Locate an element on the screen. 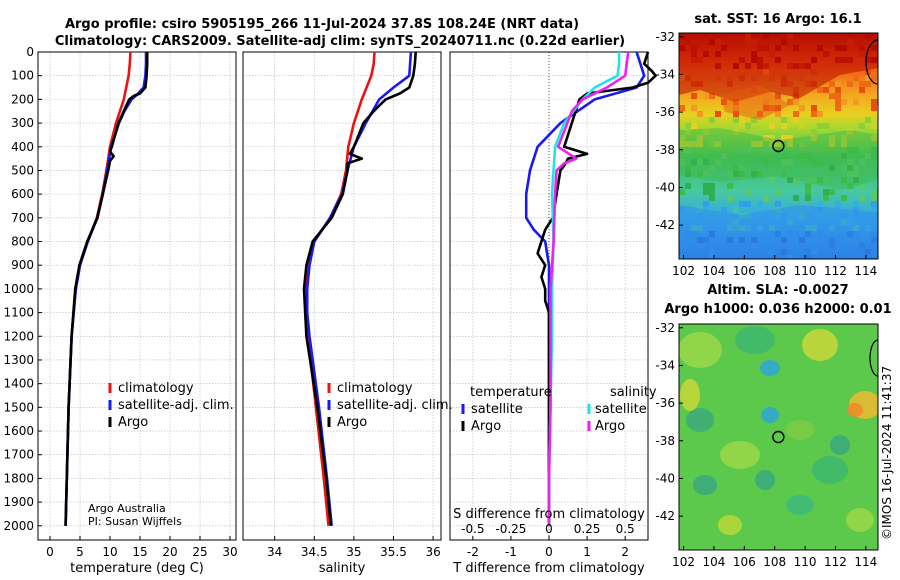 This screenshot has height=580, width=900. legend-label: climatology is located at coordinates (156, 388).